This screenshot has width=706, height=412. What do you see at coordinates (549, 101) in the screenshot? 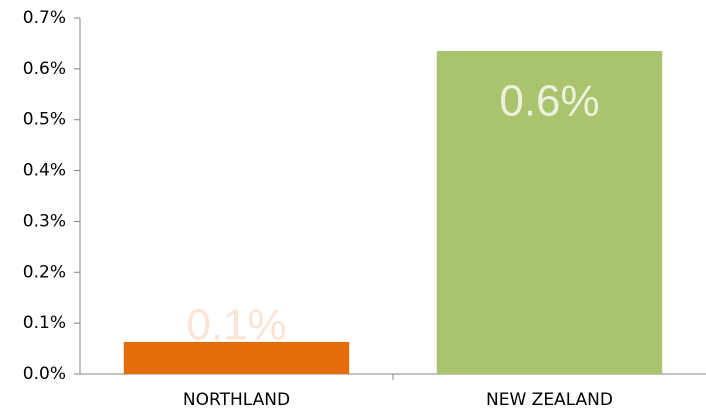
I see `value-label: 0.6%` at bounding box center [549, 101].